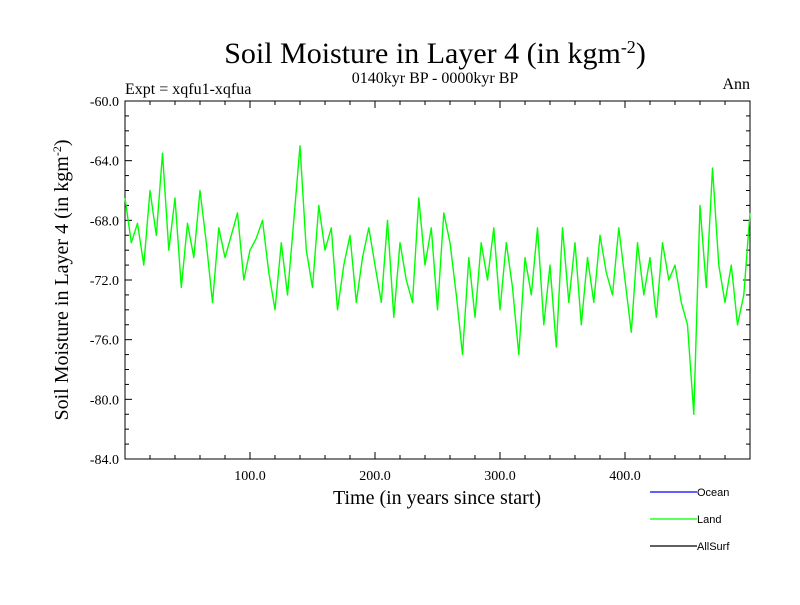 The height and width of the screenshot is (605, 800). I want to click on y-axis-label-text: Soil Moisture in Layer 4 (in kgm, so click(62, 288).